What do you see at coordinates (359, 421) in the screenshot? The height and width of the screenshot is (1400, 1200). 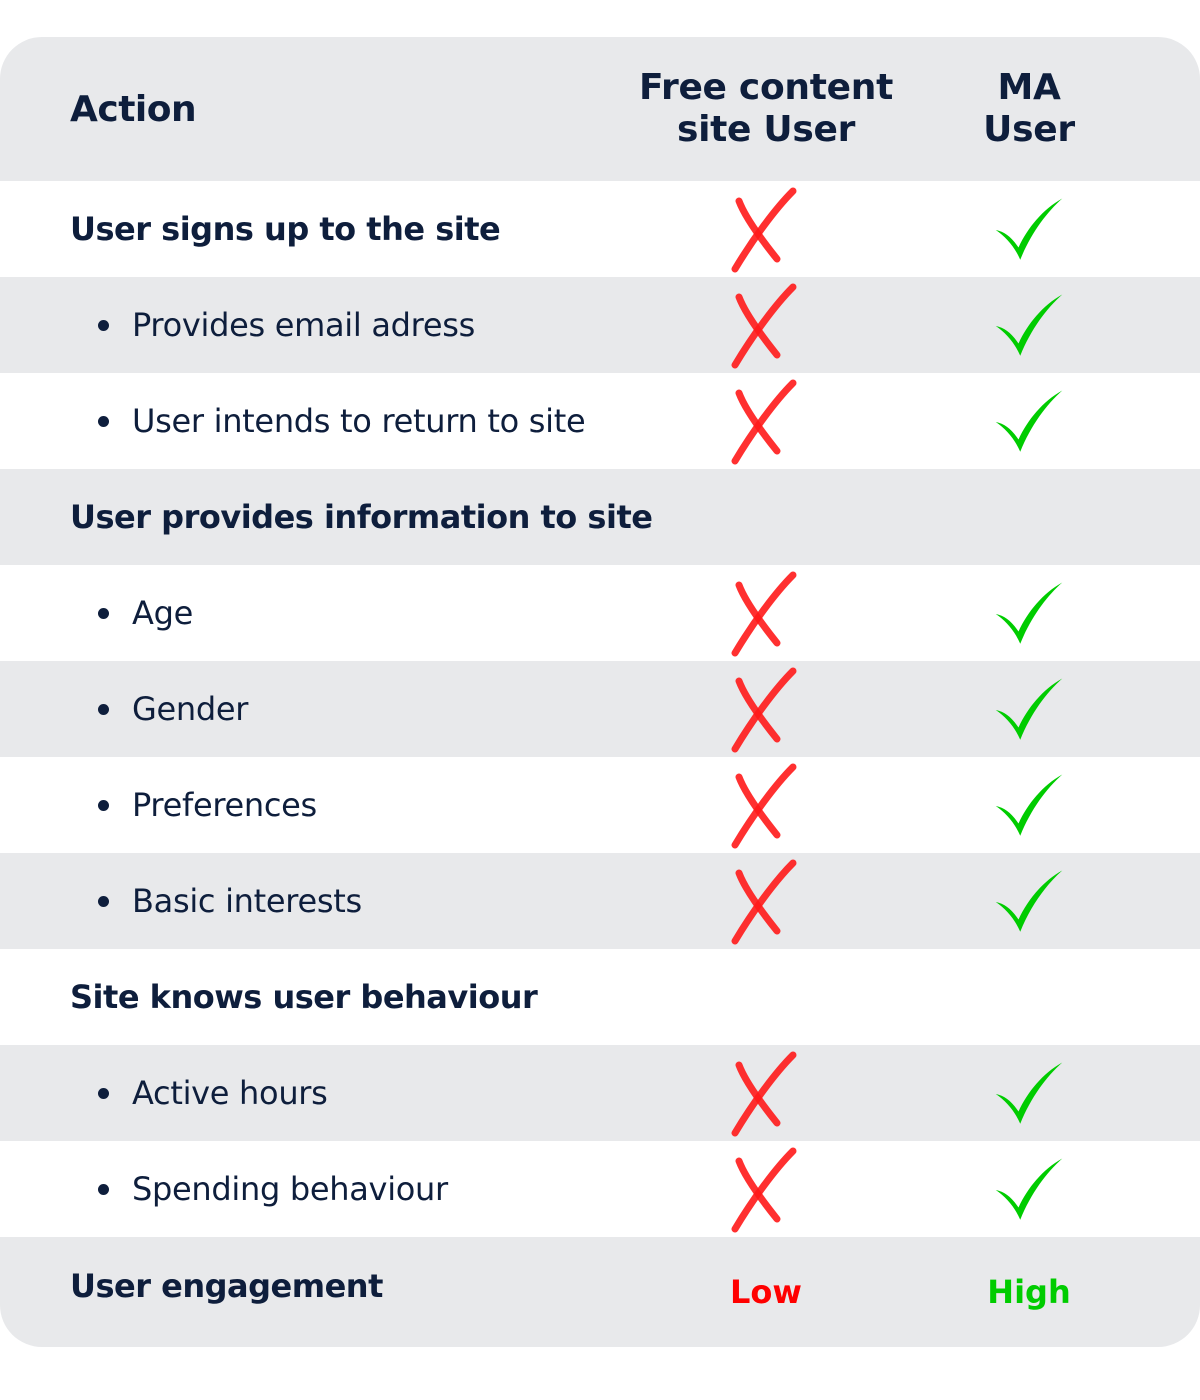 I see `row-label: User intends to return to site` at bounding box center [359, 421].